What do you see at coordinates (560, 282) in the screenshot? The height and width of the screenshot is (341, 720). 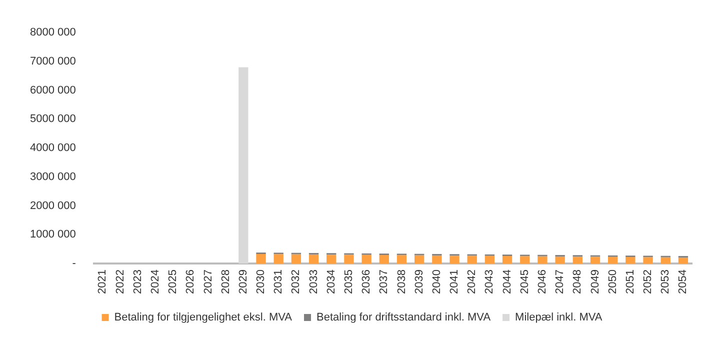 I see `x-tick-label: 2047` at bounding box center [560, 282].